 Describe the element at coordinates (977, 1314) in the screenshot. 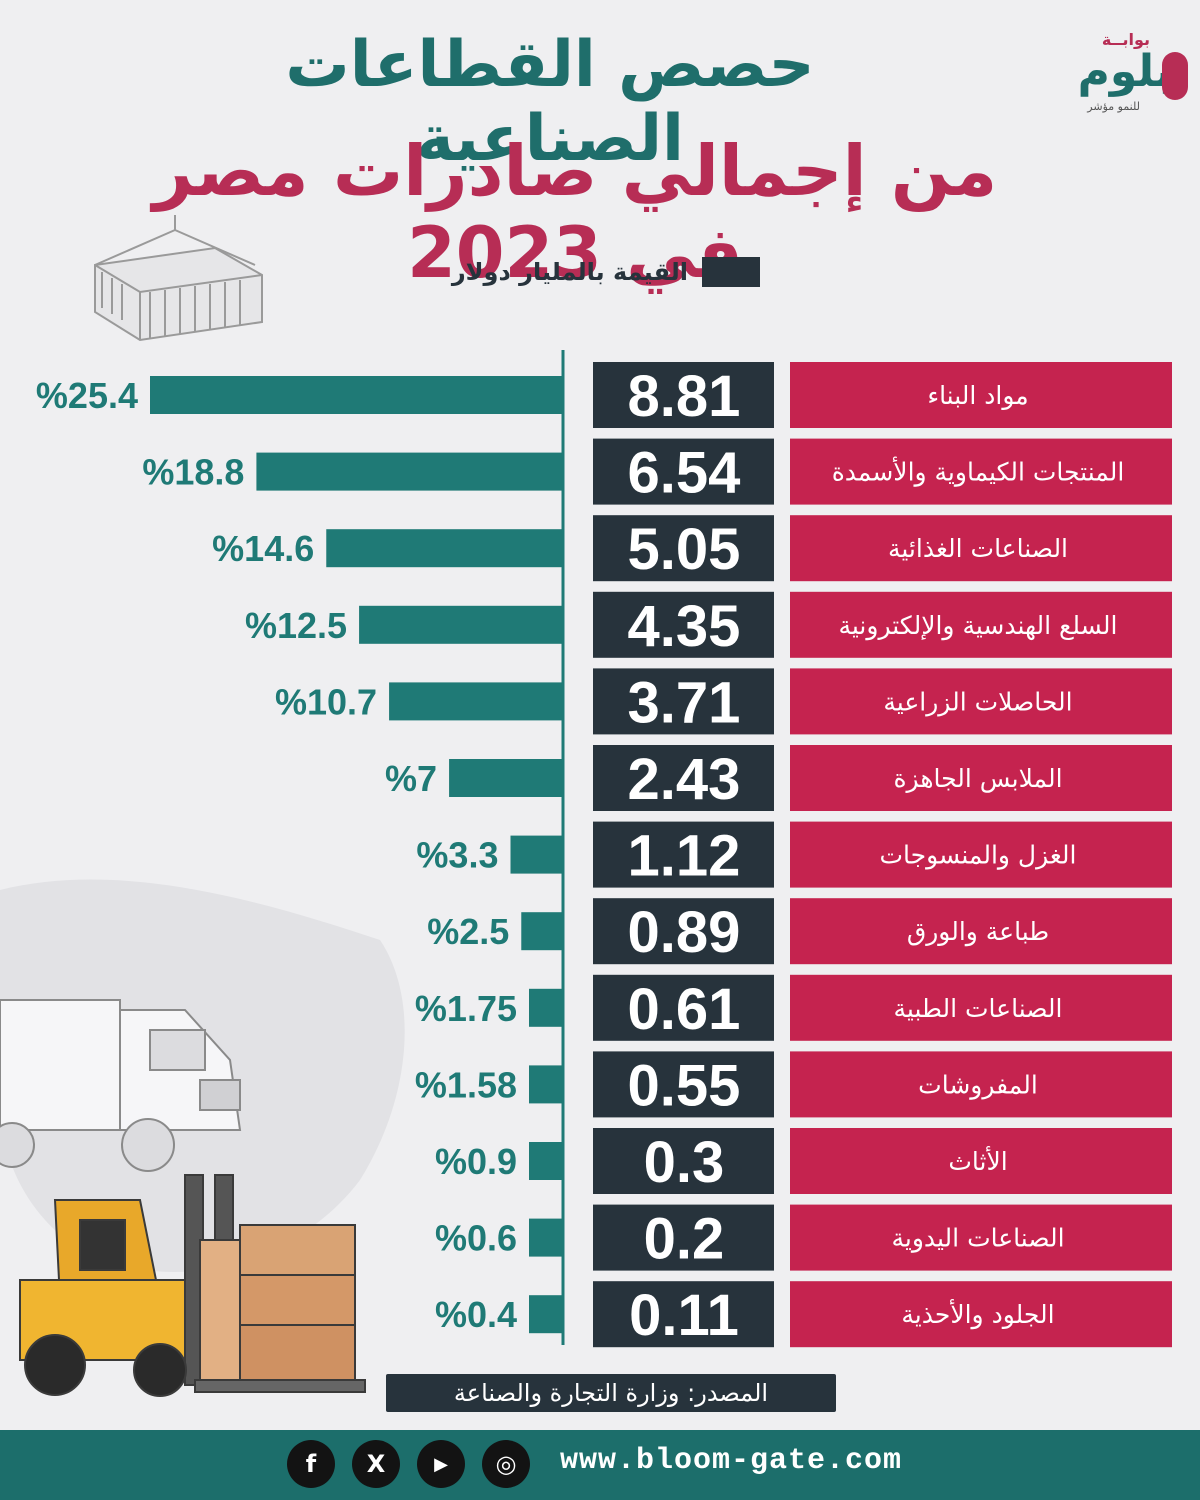

I see `category-label: الجلود والأحذية` at that location.